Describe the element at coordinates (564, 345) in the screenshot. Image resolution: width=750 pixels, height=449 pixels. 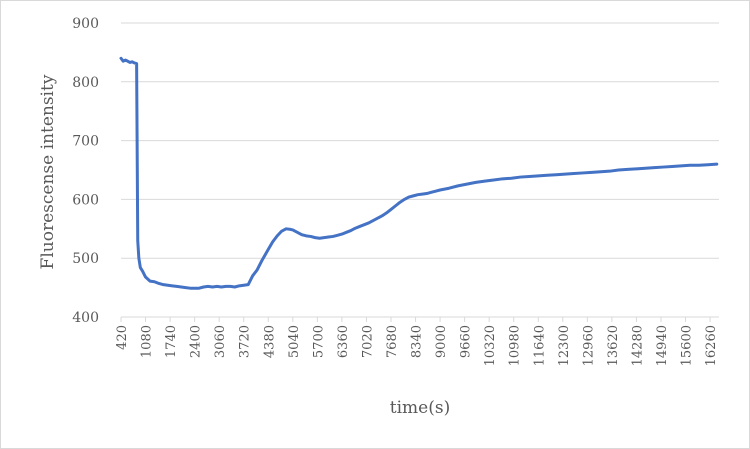
I see `x-tick-label: 12300` at that location.